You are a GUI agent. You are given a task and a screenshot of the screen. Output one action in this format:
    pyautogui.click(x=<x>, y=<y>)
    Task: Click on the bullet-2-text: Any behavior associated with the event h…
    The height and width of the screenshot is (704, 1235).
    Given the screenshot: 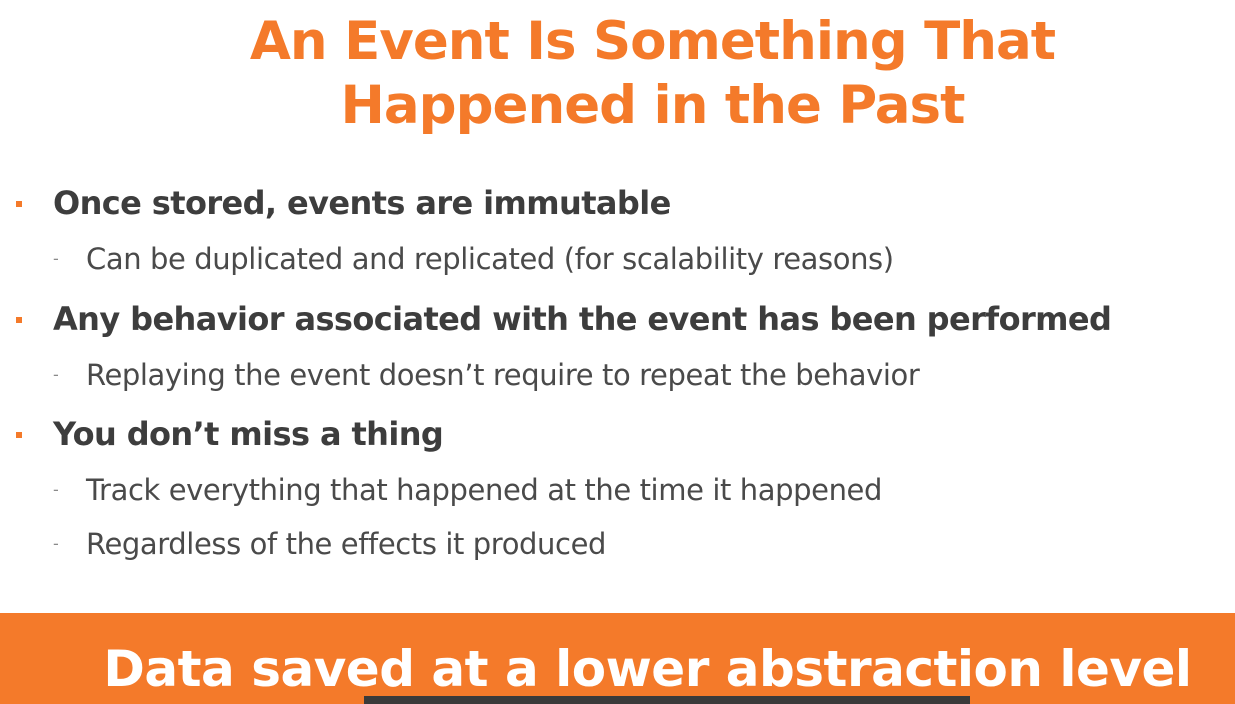 What is the action you would take?
    pyautogui.click(x=582, y=319)
    